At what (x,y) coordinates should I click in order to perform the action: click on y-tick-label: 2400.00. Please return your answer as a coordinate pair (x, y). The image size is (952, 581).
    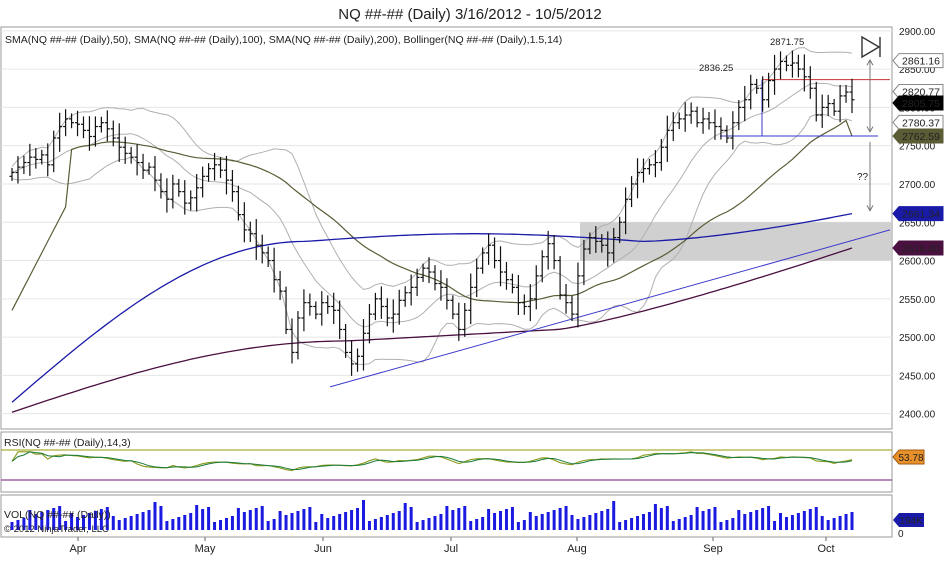
    Looking at the image, I should click on (917, 415).